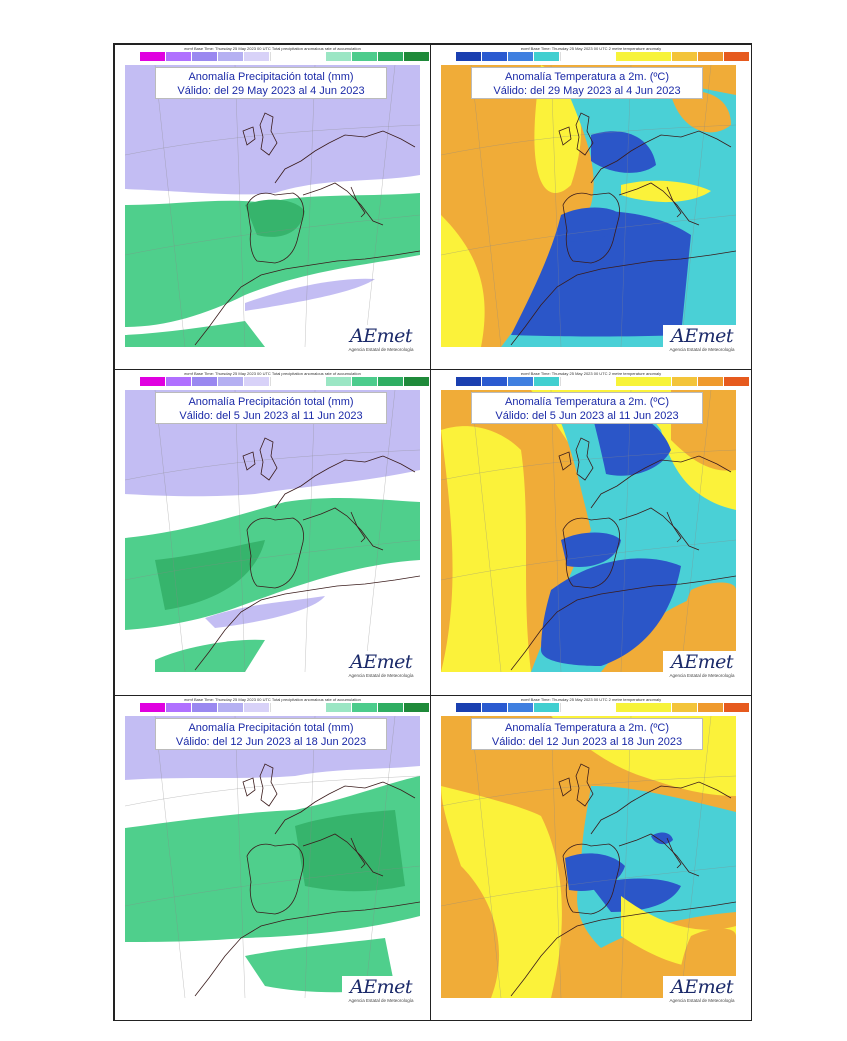 The height and width of the screenshot is (1041, 847). I want to click on valid-period: Válido: del 5 Jun 2023 al 11 Jun 2023, so click(587, 416).